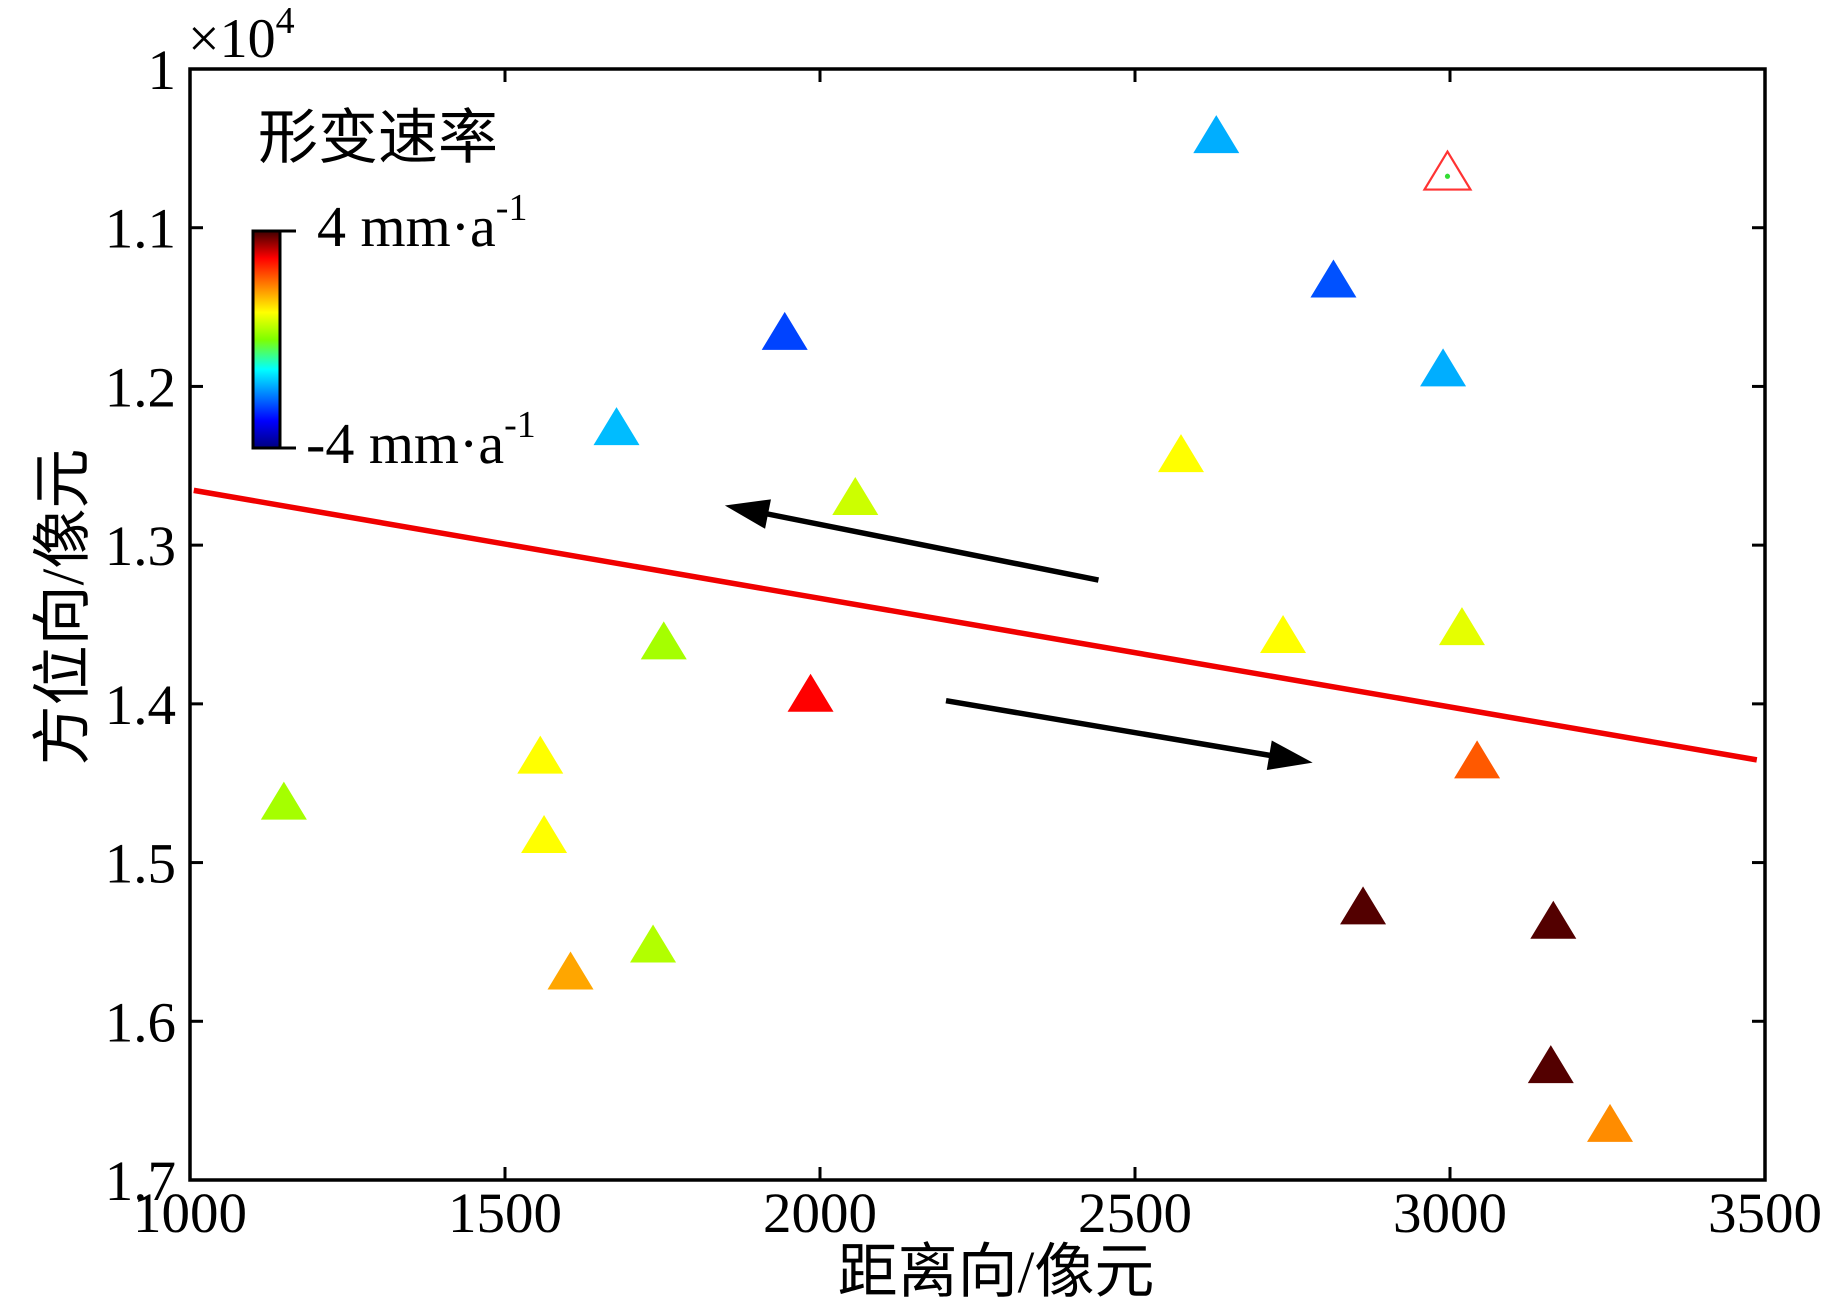 The image size is (1843, 1315). Describe the element at coordinates (266, 339) in the screenshot. I see `colorbar-gradient-bar` at that location.